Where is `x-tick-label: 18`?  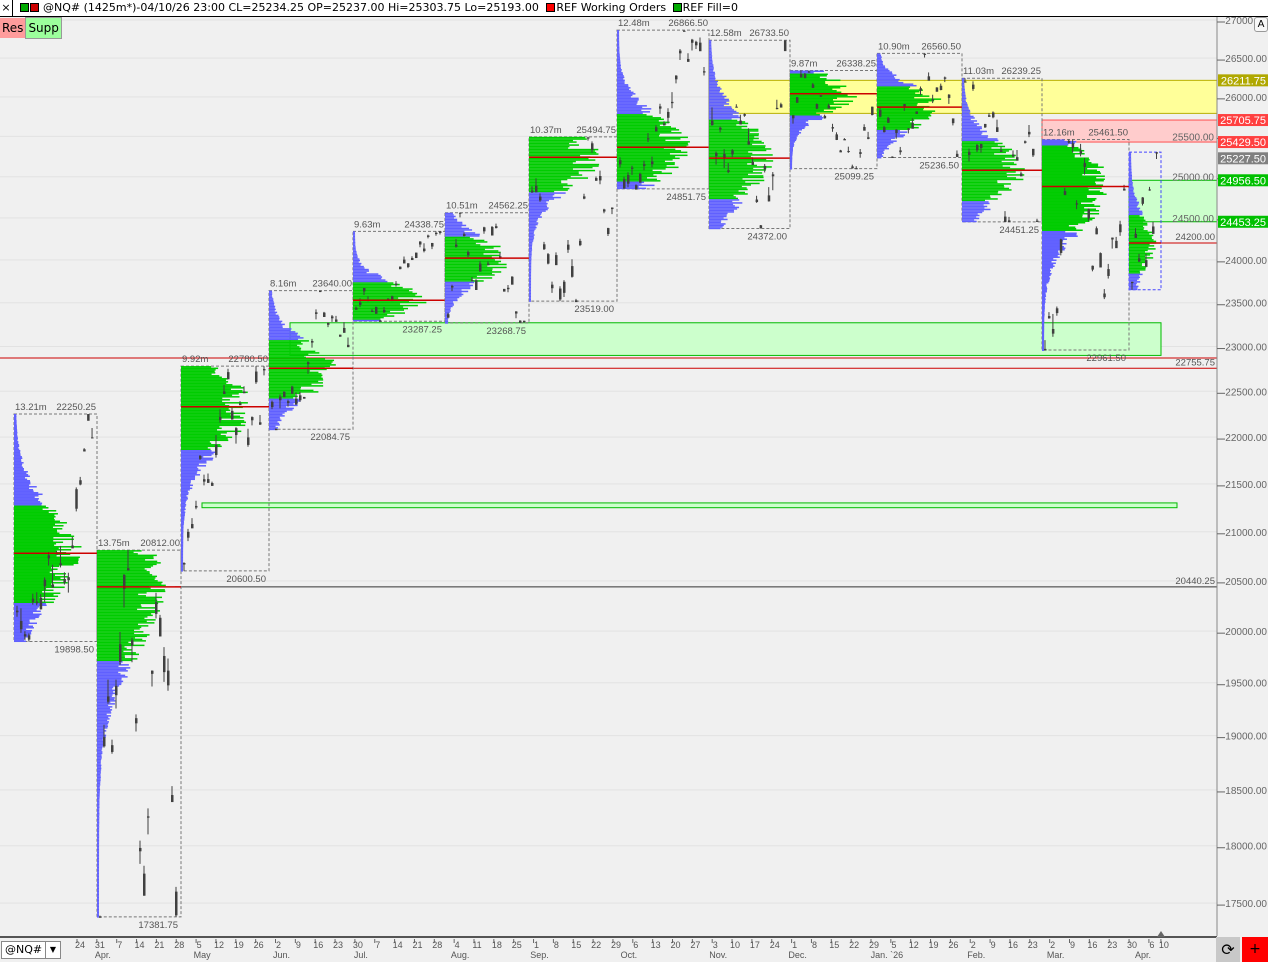
x-tick-label: 18 is located at coordinates (497, 945).